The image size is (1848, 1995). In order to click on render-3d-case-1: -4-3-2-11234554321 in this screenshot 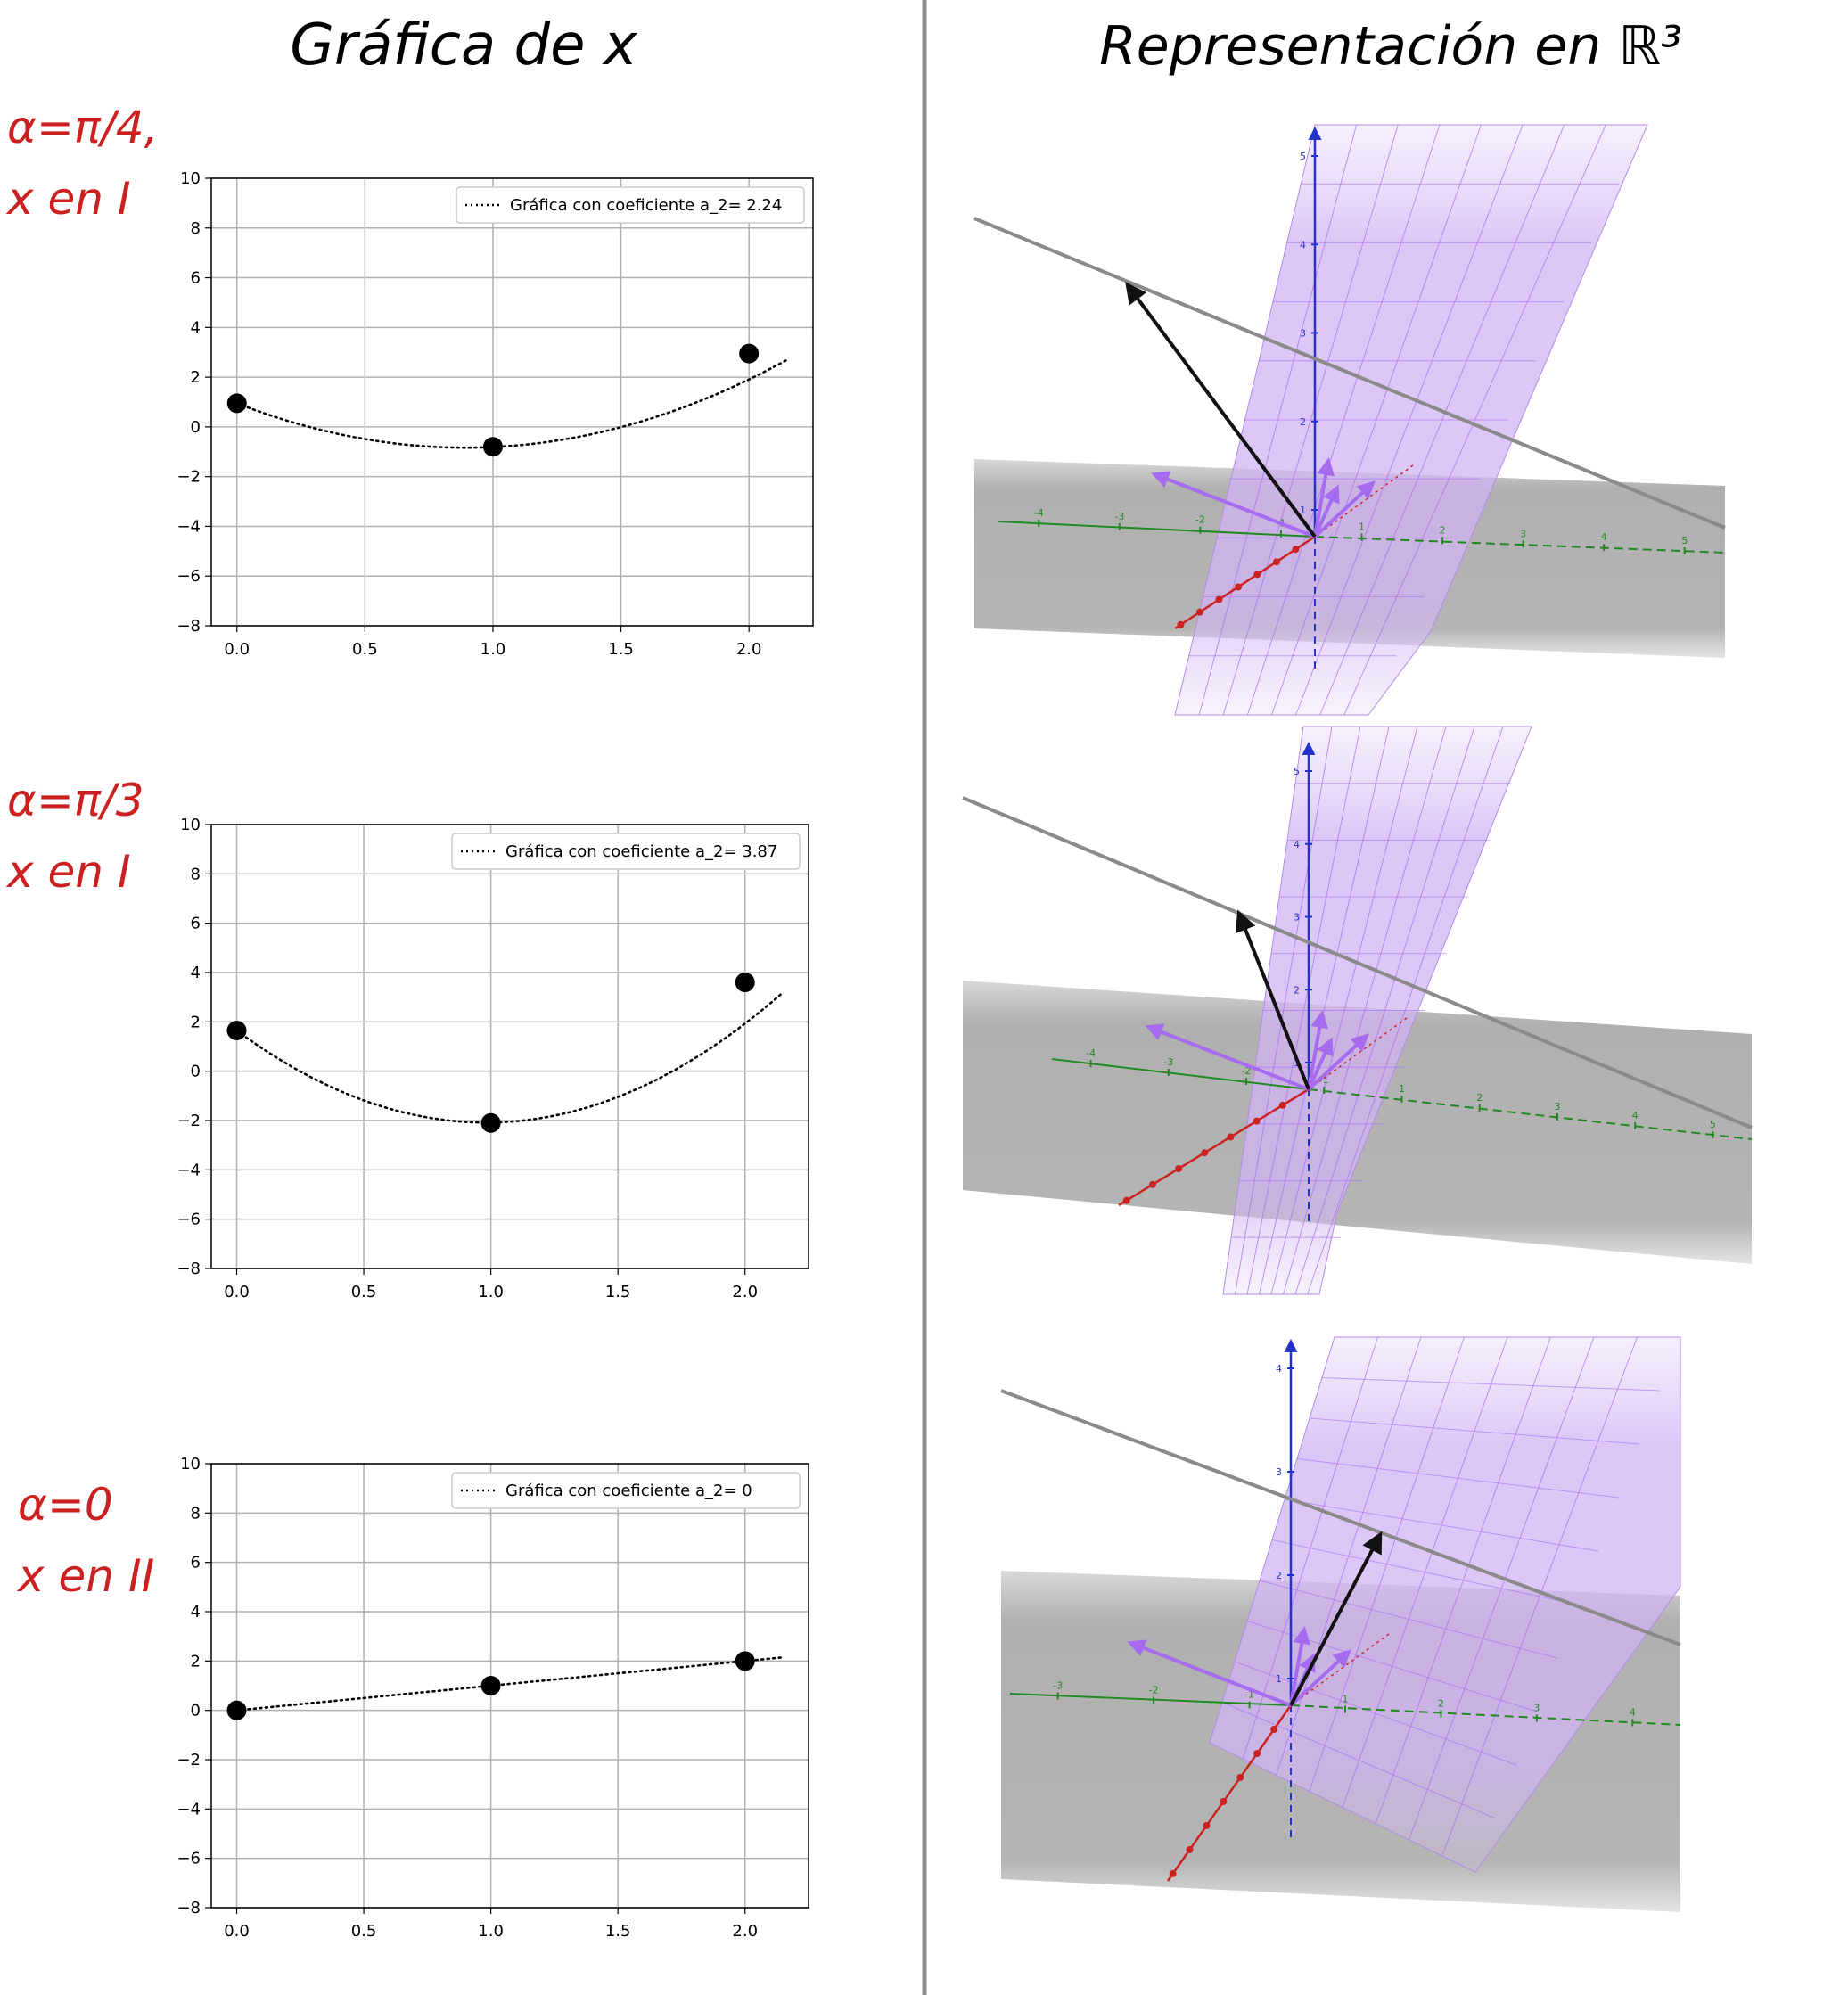, I will do `click(1349, 420)`.